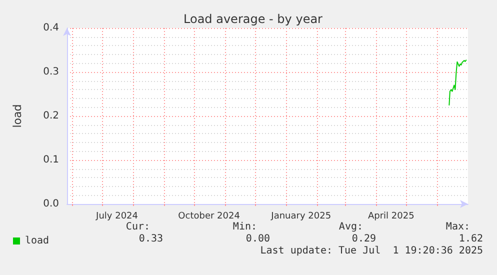  I want to click on x-tick-label: April 2025, so click(391, 217).